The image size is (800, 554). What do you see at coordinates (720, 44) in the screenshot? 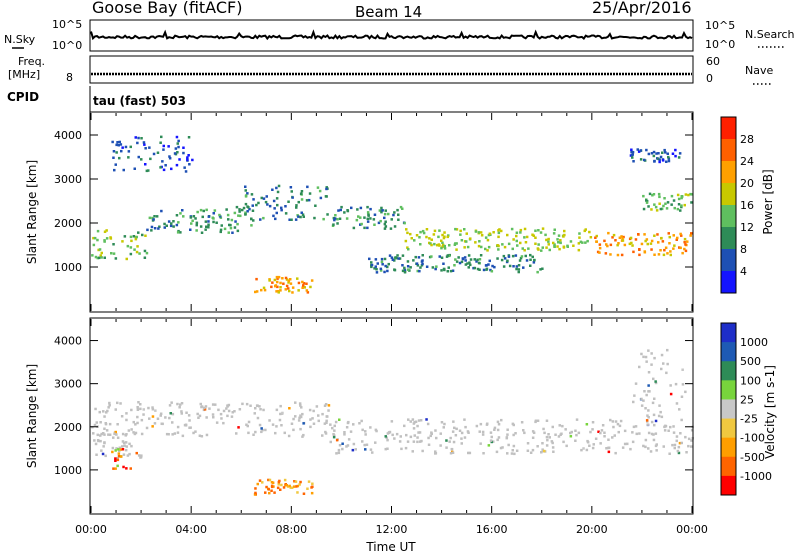
I see `noise-right-tick-bottom: 10^0` at bounding box center [720, 44].